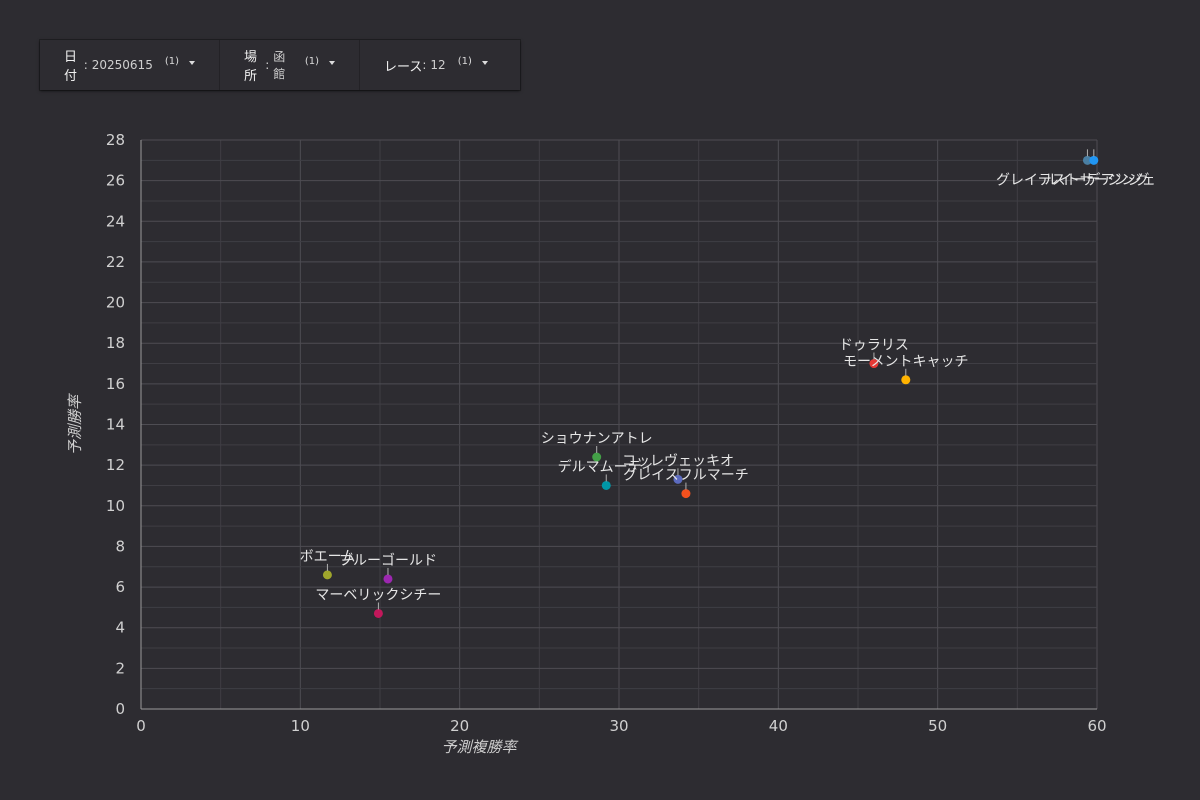  Describe the element at coordinates (115, 465) in the screenshot. I see `y-tick-label: 12` at that location.